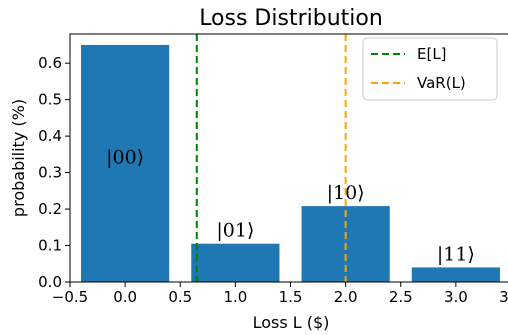 This screenshot has height=335, width=508. Describe the element at coordinates (70, 297) in the screenshot. I see `x-tick-label: −0.5` at that location.